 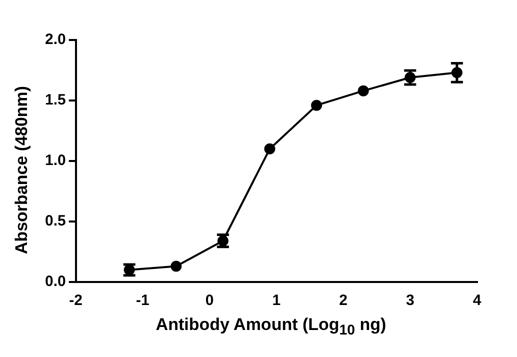 I want to click on y-tick-label: 2.0, so click(x=55, y=39).